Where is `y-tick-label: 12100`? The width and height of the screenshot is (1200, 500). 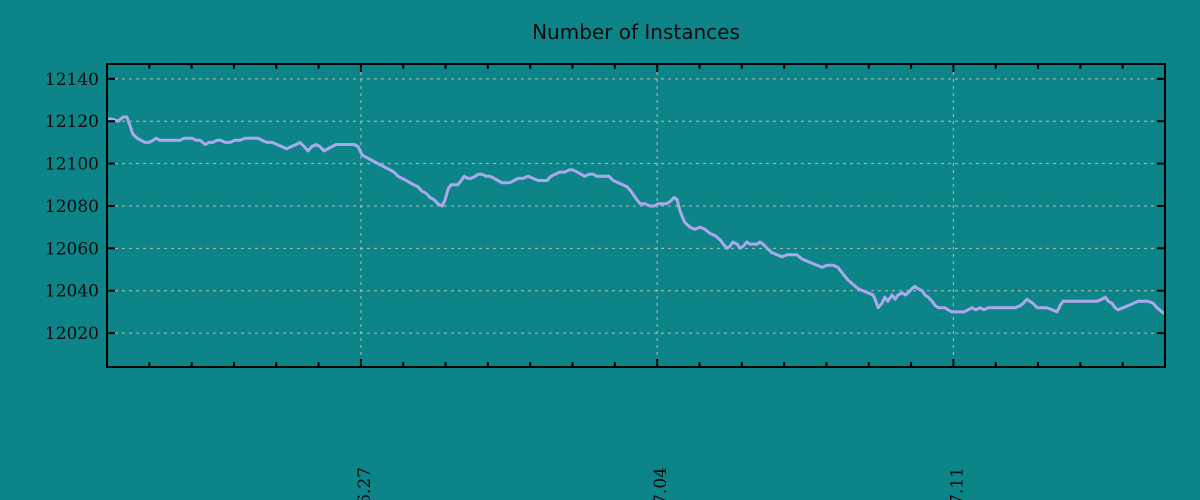
y-tick-label: 12100 is located at coordinates (72, 165).